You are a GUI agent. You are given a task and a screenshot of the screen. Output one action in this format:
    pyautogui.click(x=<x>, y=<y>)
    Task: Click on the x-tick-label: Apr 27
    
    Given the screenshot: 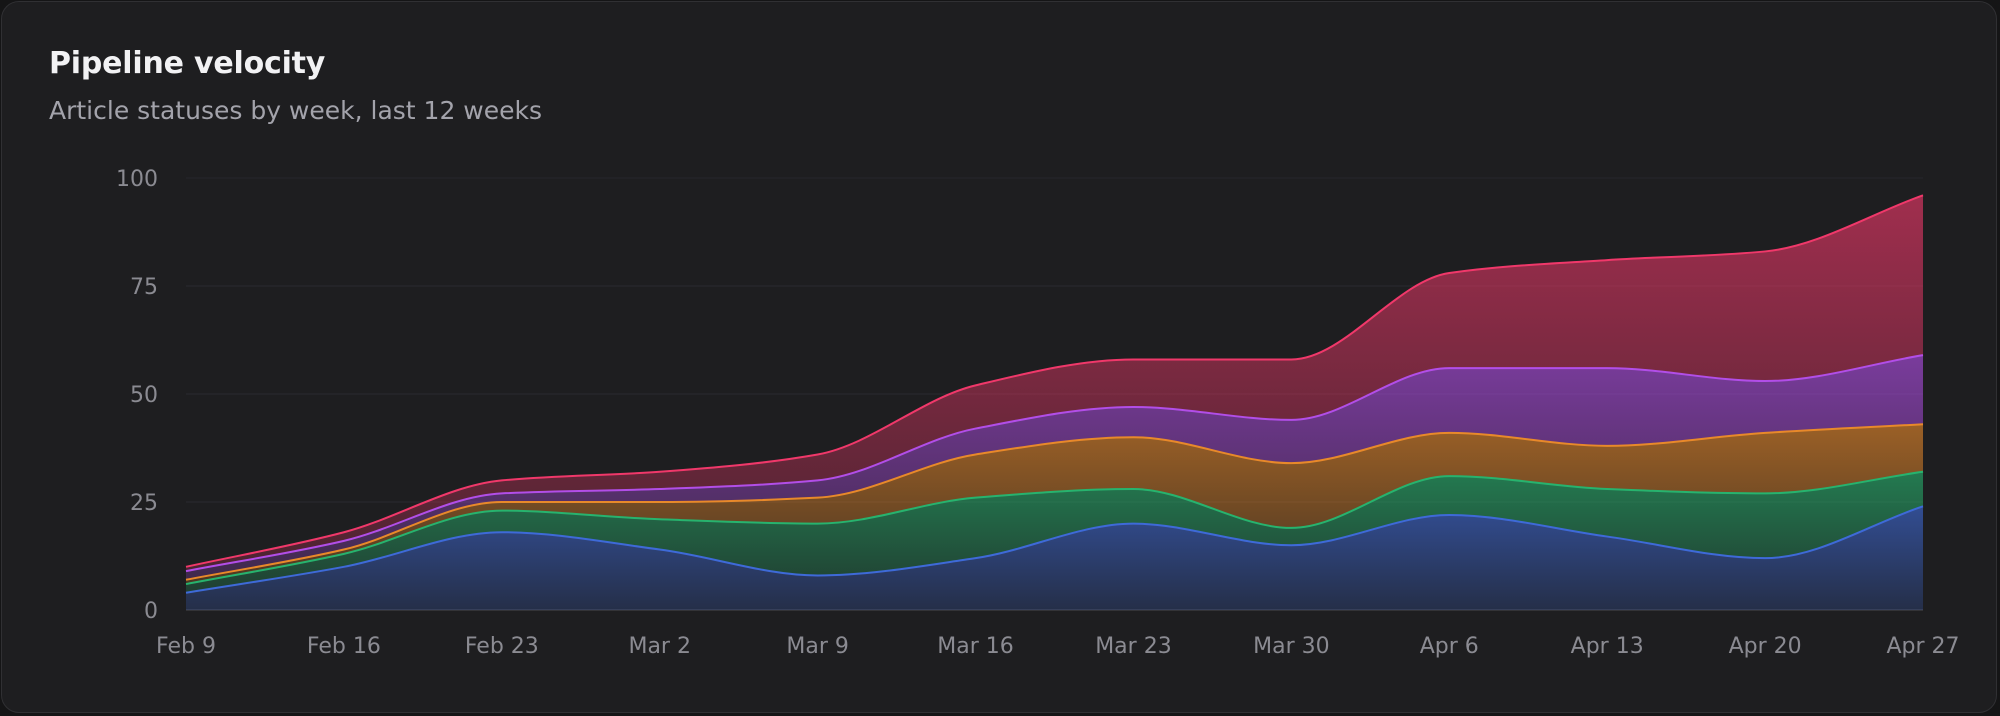 What is the action you would take?
    pyautogui.click(x=1922, y=646)
    